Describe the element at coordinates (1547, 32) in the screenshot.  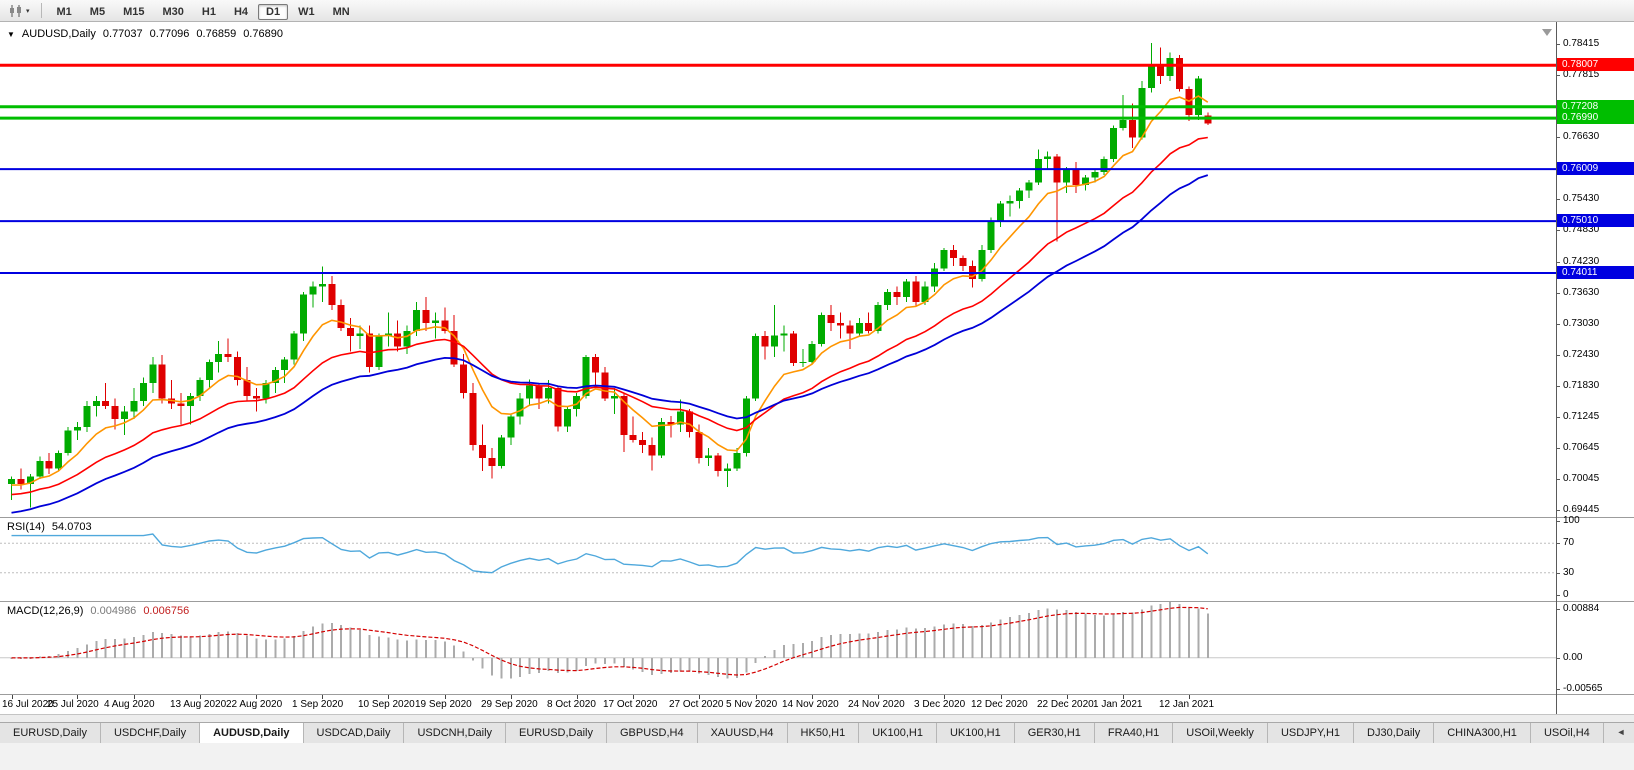
I see `chart-shift-marker` at that location.